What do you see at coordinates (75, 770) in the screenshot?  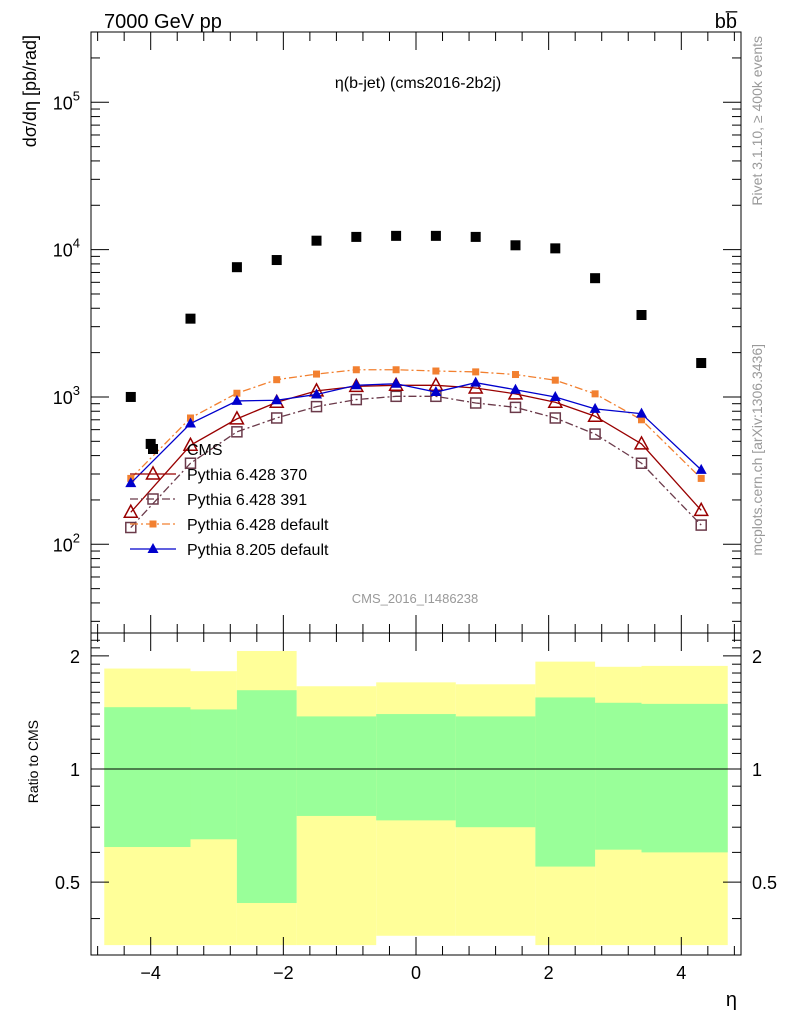 I see `ratio-y-tick-label: 1` at bounding box center [75, 770].